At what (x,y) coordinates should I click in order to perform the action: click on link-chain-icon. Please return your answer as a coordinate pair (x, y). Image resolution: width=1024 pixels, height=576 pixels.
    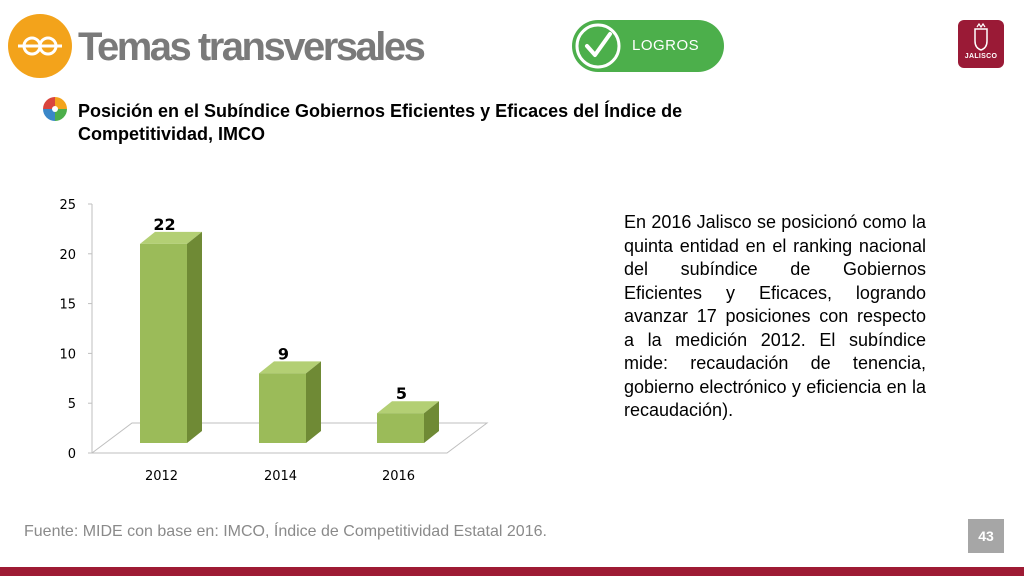
    Looking at the image, I should click on (40, 46).